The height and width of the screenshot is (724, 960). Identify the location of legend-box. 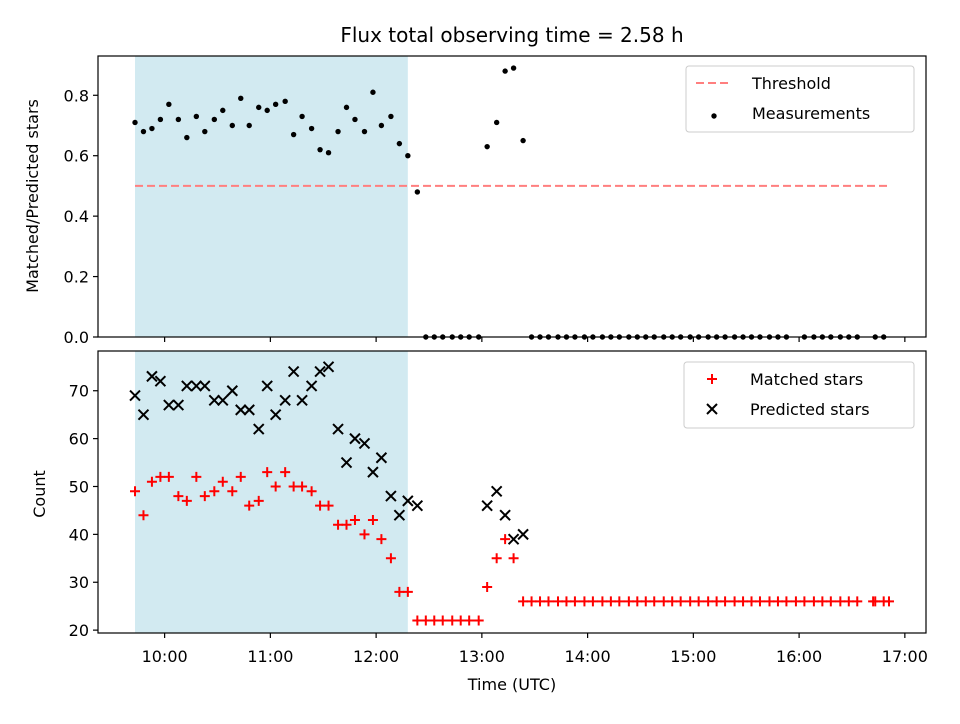
(800, 99).